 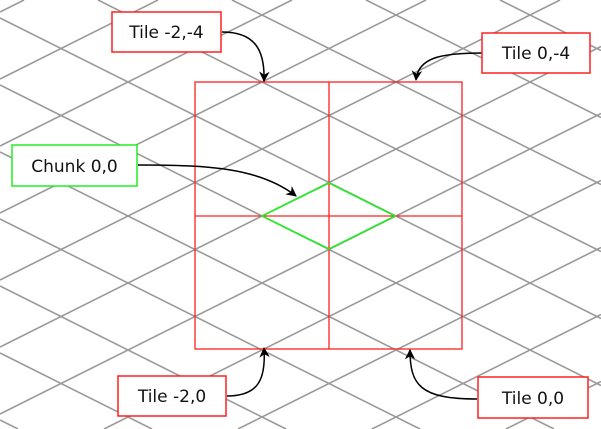 I want to click on label-text: Tile -2,0, so click(x=171, y=397).